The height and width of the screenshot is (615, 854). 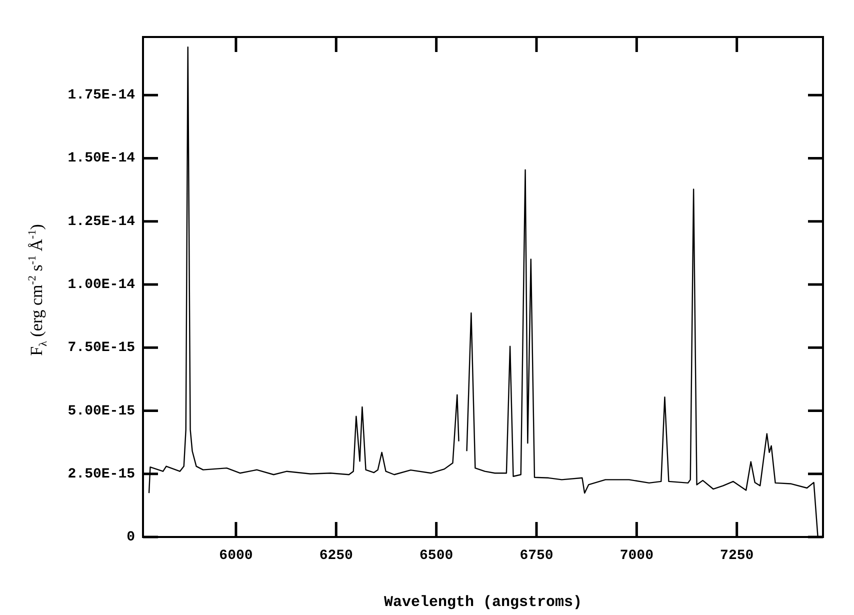 I want to click on y-tick-label: 5.00E-15, so click(x=101, y=411).